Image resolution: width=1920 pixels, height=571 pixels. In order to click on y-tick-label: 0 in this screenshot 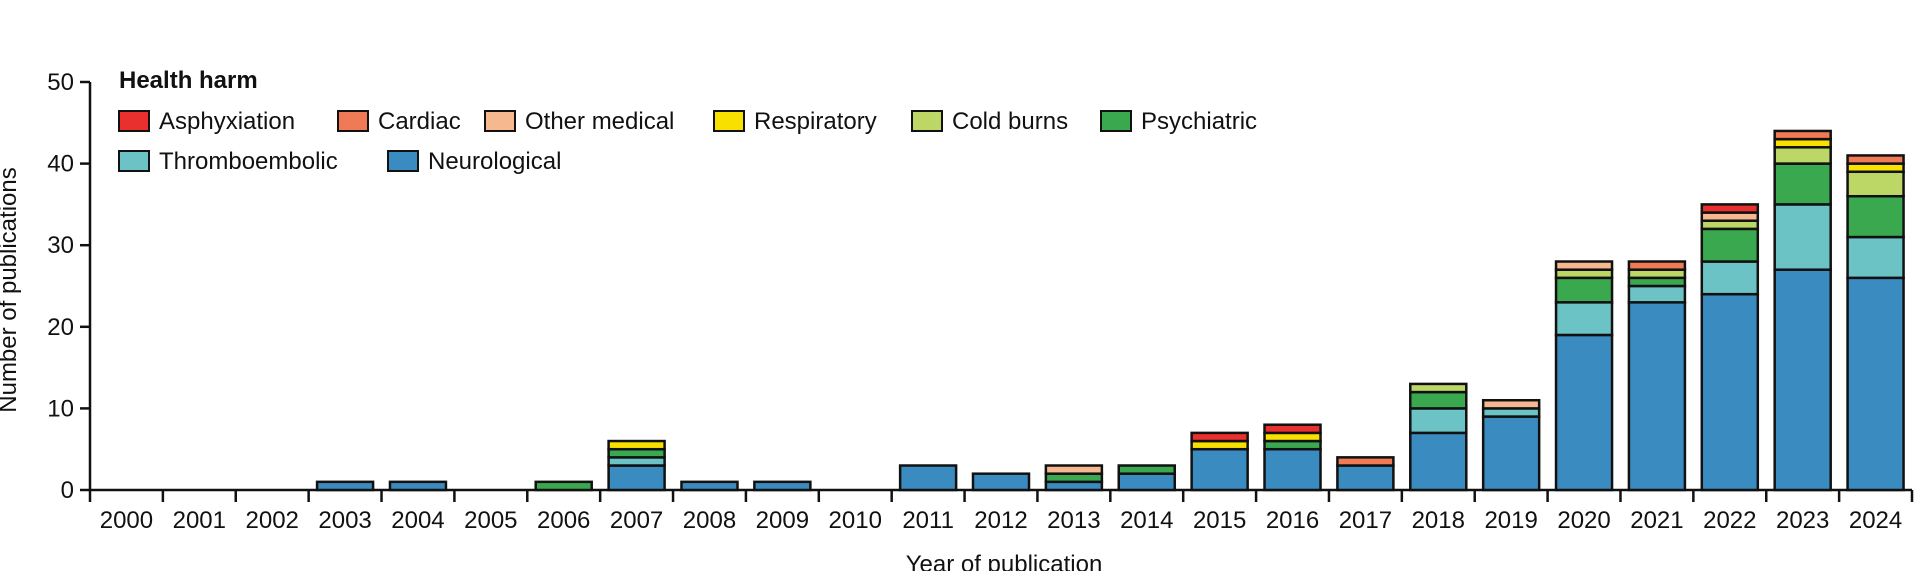, I will do `click(67, 490)`.